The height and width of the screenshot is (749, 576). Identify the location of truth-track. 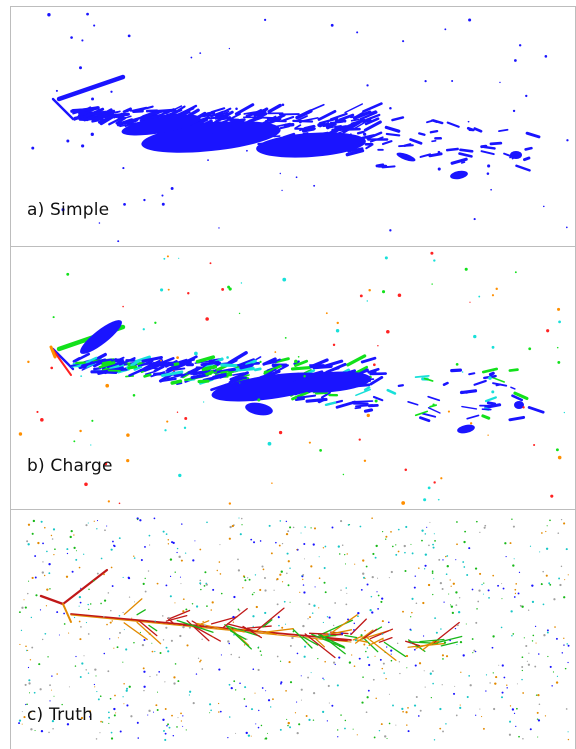
(85, 587).